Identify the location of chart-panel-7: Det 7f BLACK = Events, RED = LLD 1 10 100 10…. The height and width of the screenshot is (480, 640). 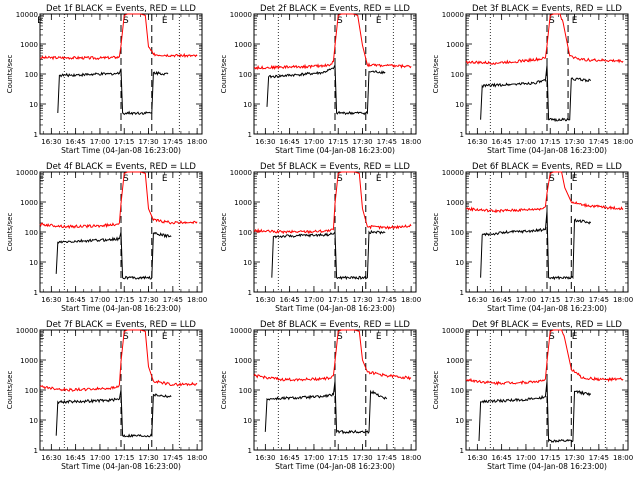
(106, 395).